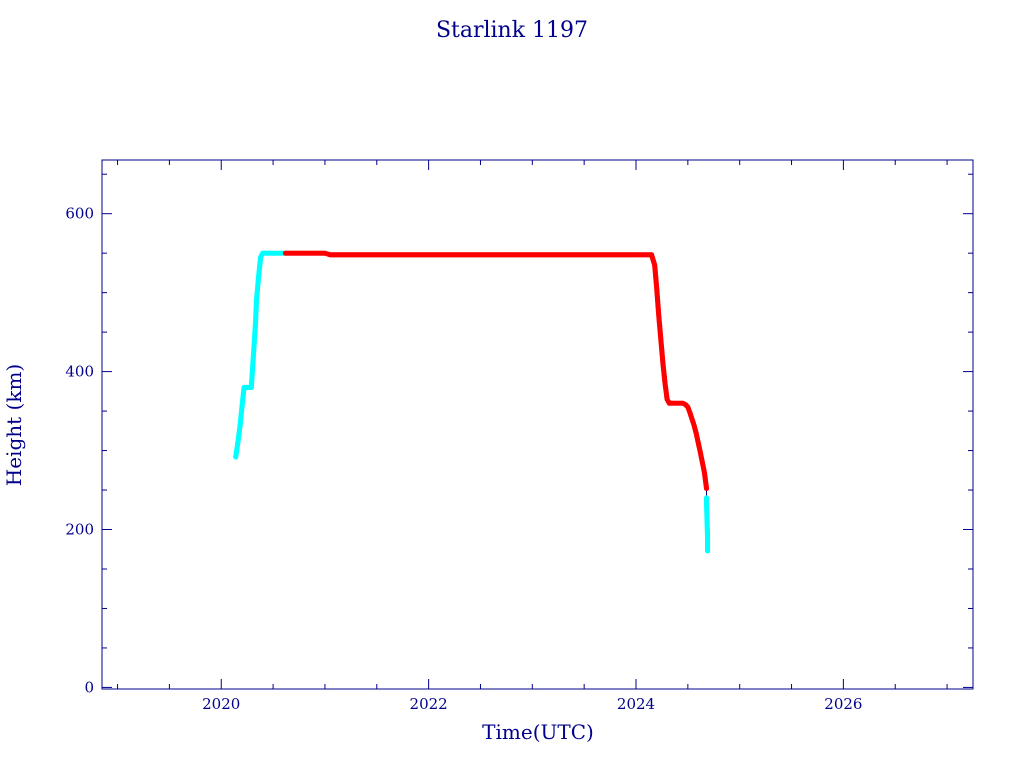 Image resolution: width=1024 pixels, height=773 pixels. What do you see at coordinates (221, 704) in the screenshot?
I see `x-tick-label: 2020` at bounding box center [221, 704].